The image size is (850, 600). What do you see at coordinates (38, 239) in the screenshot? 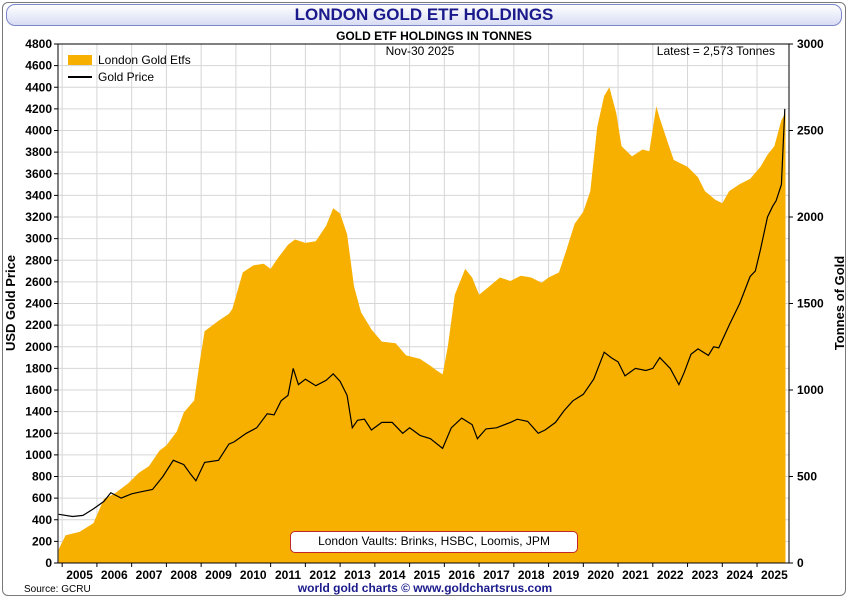
I see `left-tick-label: 3000` at bounding box center [38, 239].